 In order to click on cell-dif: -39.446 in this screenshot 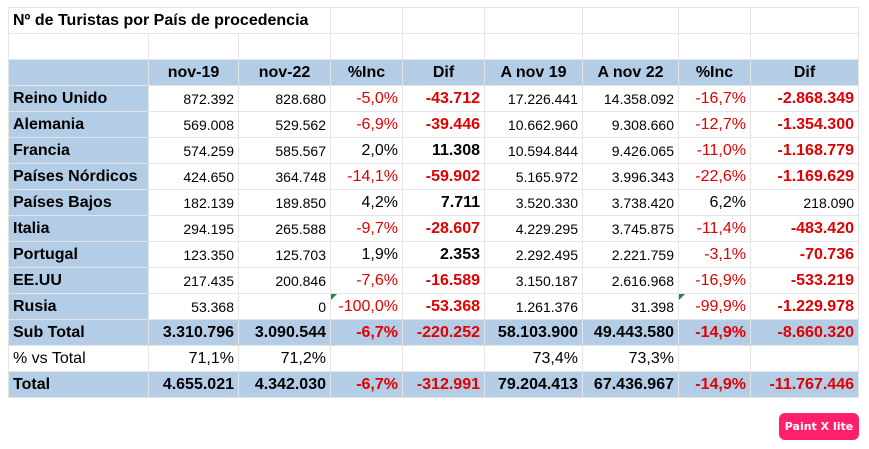, I will do `click(443, 124)`.